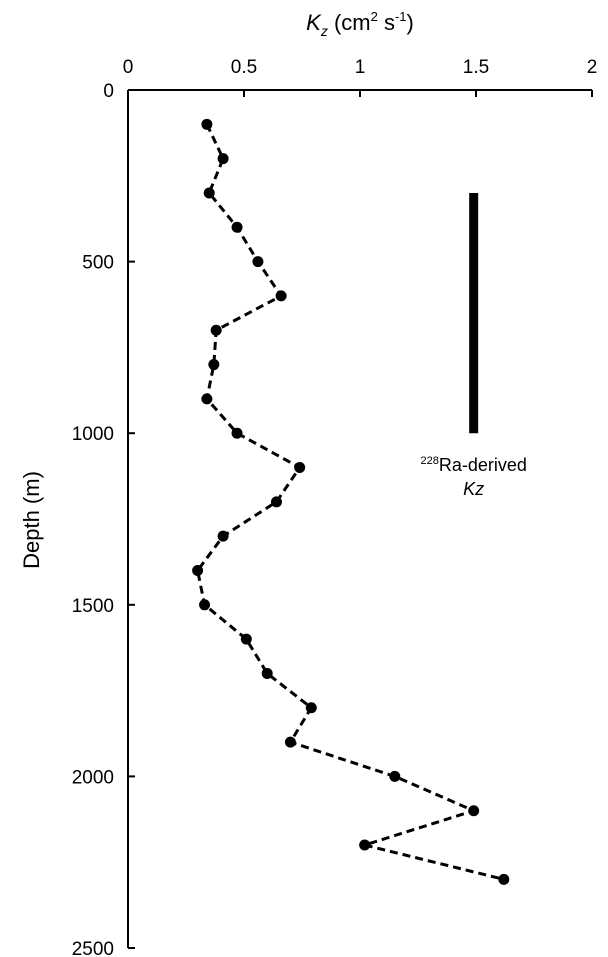  What do you see at coordinates (360, 24) in the screenshot?
I see `x-axis-title: Kz (cm2 s-1)` at bounding box center [360, 24].